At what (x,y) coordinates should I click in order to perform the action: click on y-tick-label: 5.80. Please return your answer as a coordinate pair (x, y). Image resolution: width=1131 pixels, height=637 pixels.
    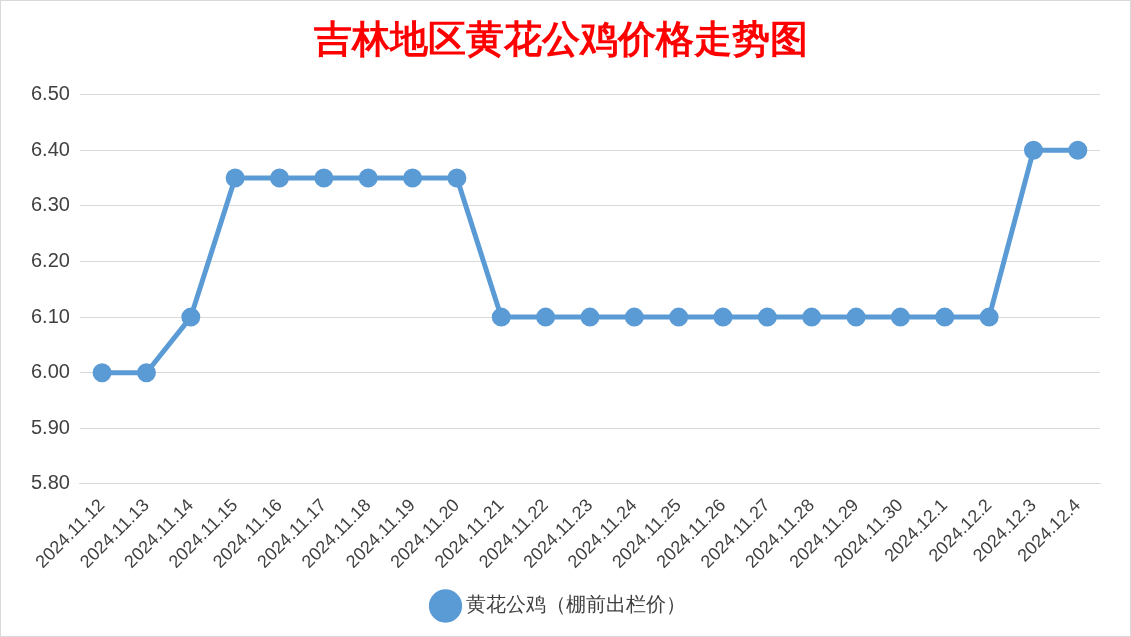
    Looking at the image, I should click on (50, 482).